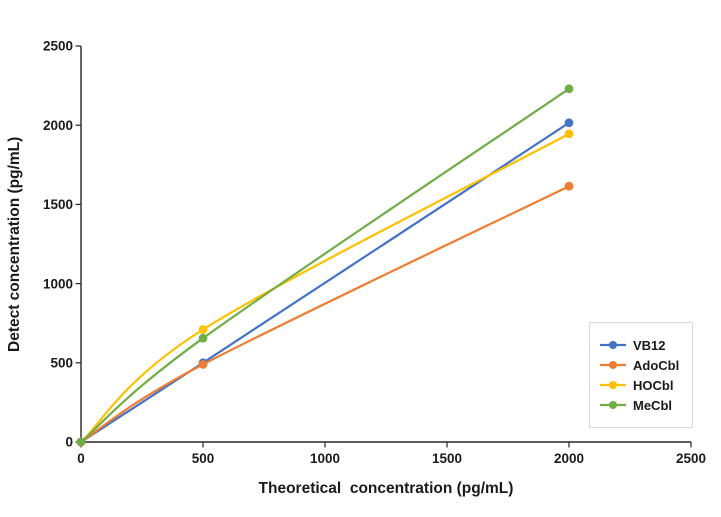  What do you see at coordinates (58, 46) in the screenshot?
I see `y-tick-label: 2500` at bounding box center [58, 46].